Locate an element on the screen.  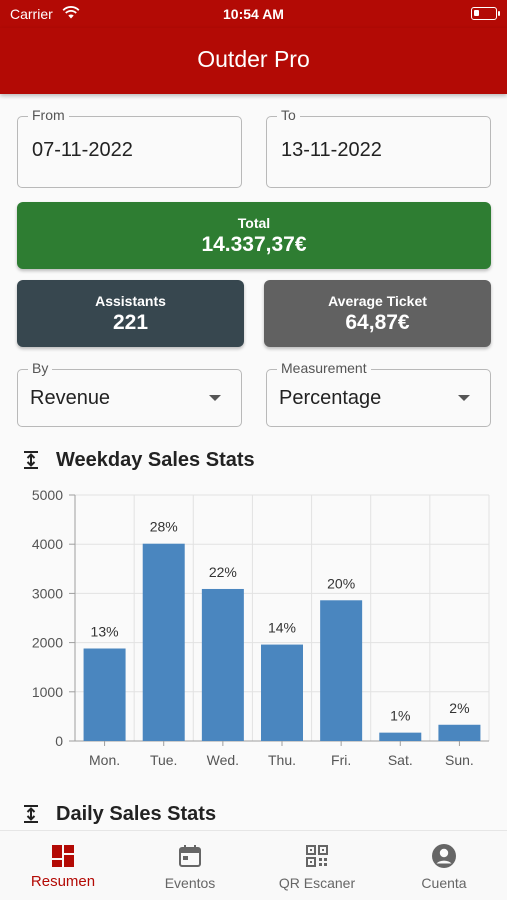
y-tick-label: 4000 is located at coordinates (47, 544).